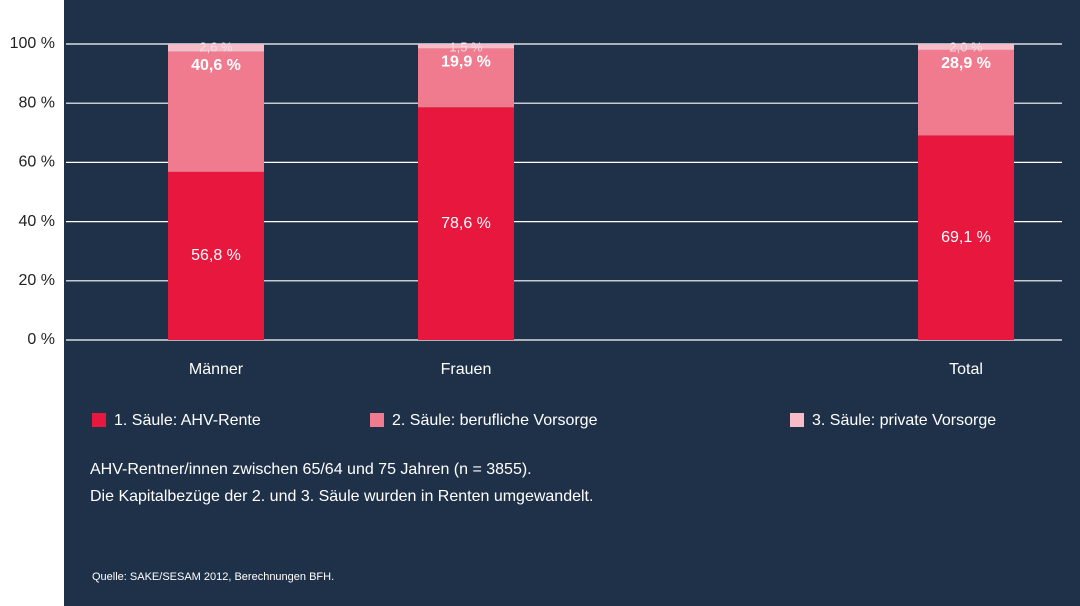 The image size is (1080, 606). Describe the element at coordinates (495, 420) in the screenshot. I see `legend-label: 2. Säule: berufliche Vorsorge` at that location.